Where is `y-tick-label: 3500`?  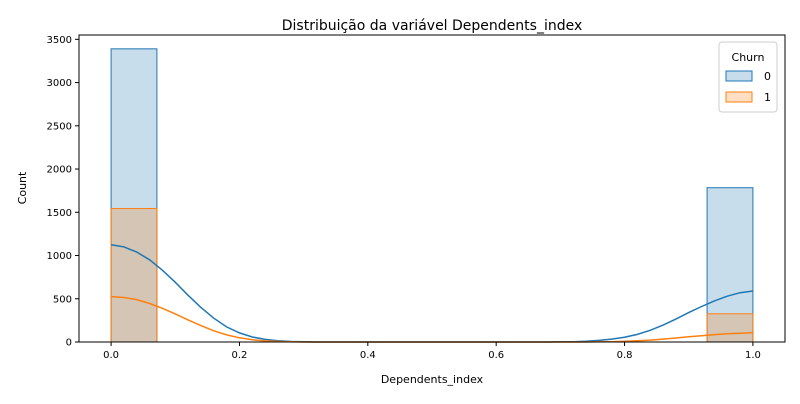
y-tick-label: 3500 is located at coordinates (59, 40).